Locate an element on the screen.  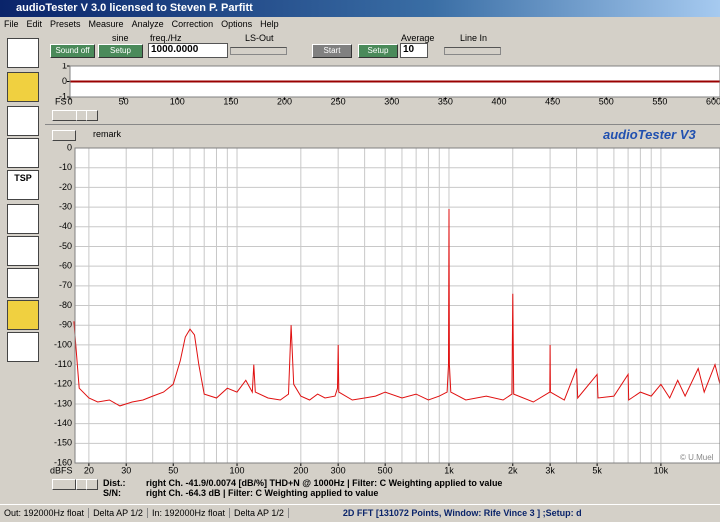
plot-frame is located at coordinates (394, 81).